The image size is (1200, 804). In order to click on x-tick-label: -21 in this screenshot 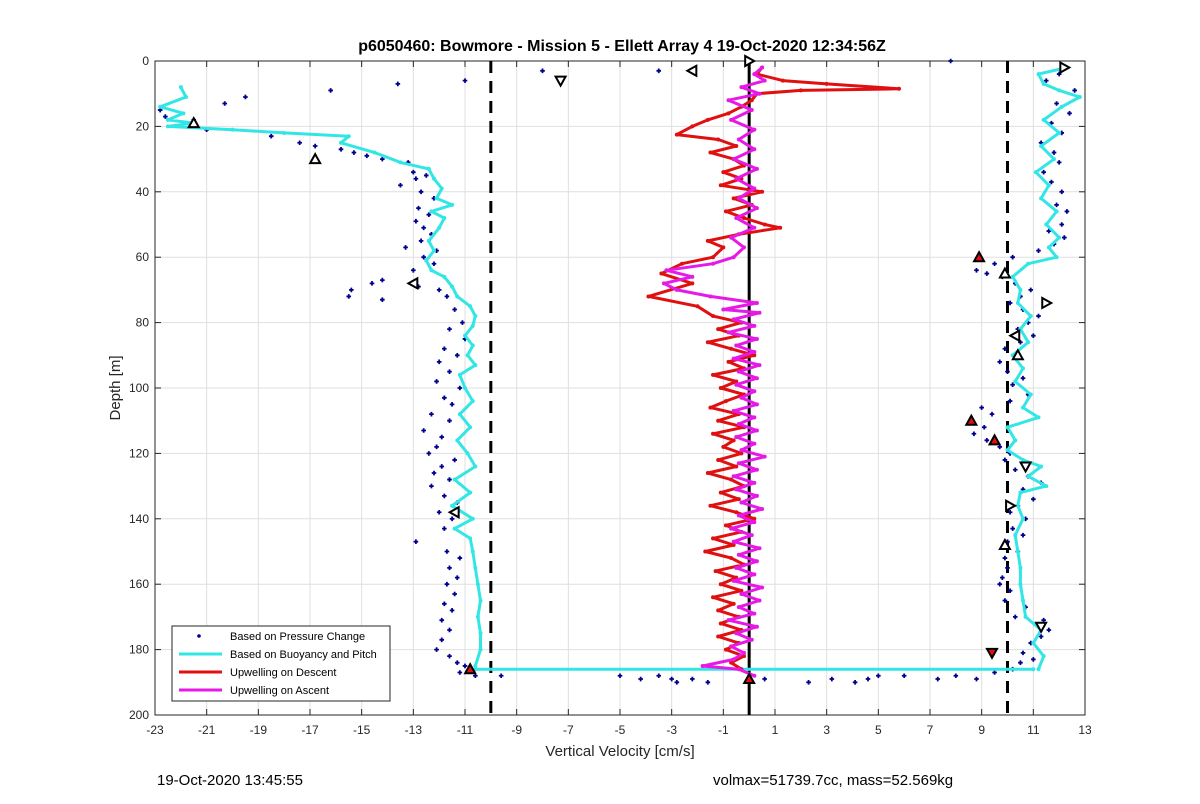, I will do `click(207, 730)`.